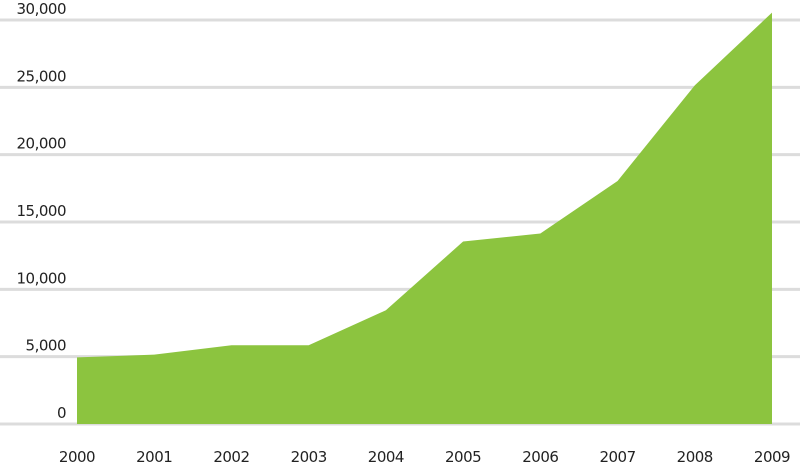 The image size is (800, 473). I want to click on y-tick-label: 5,000, so click(46, 346).